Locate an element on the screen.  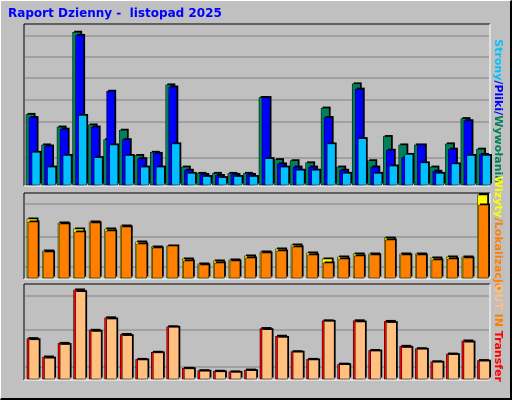
legend-transfer-part: IN is located at coordinates (498, 320).